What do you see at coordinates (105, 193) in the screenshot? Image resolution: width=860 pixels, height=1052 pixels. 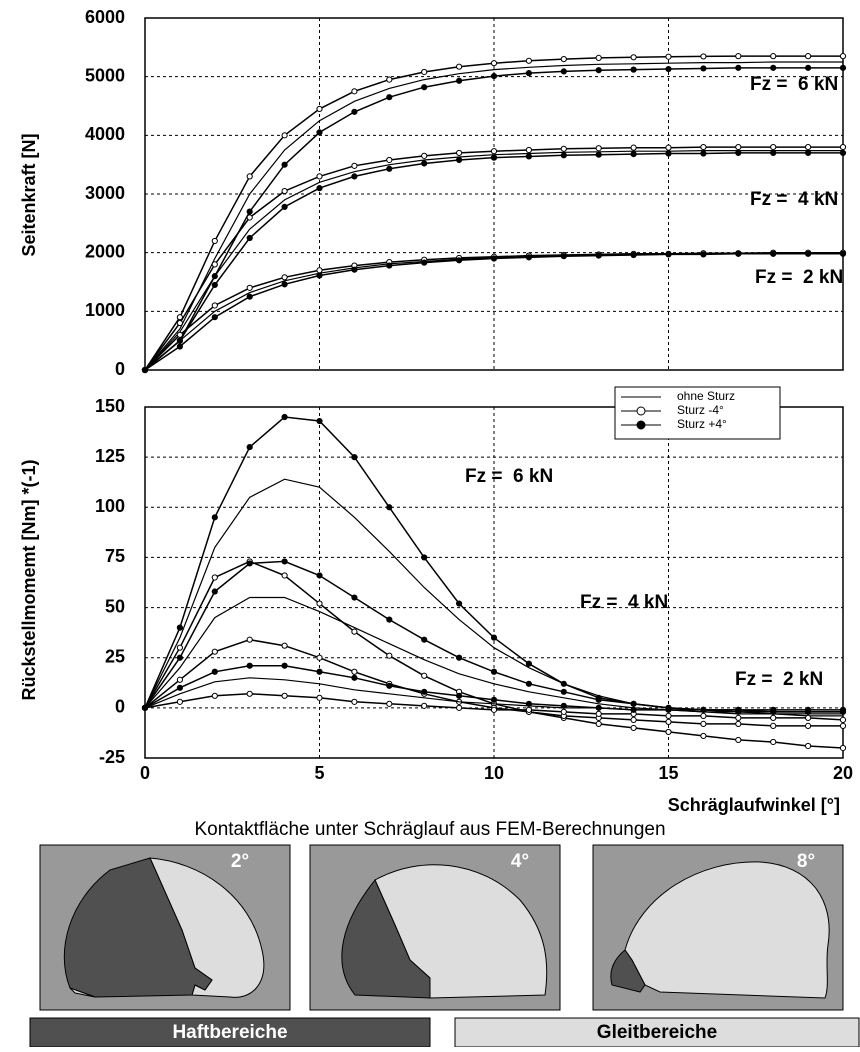 I see `y-tick-label: 3000` at bounding box center [105, 193].